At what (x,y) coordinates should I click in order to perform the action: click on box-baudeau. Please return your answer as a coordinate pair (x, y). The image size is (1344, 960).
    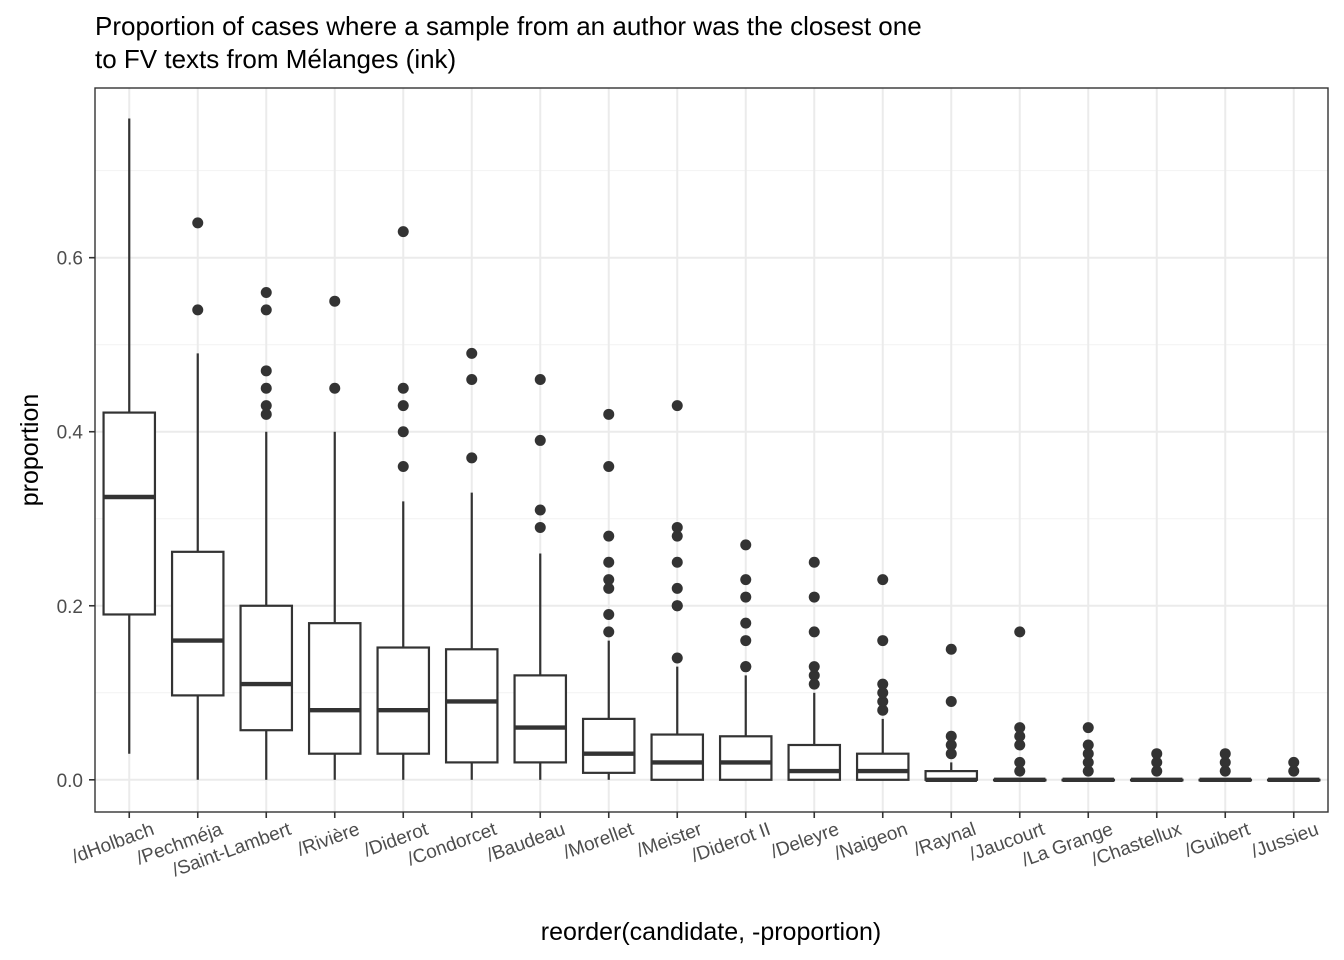
    Looking at the image, I should click on (540, 577).